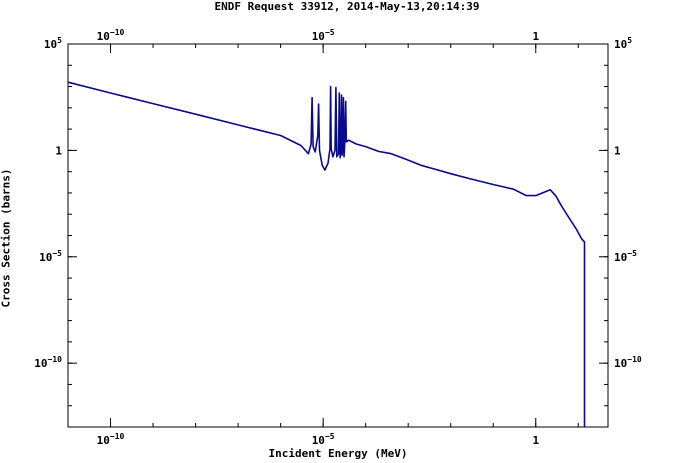  Describe the element at coordinates (323, 439) in the screenshot. I see `x-tick-label: 10−5` at that location.